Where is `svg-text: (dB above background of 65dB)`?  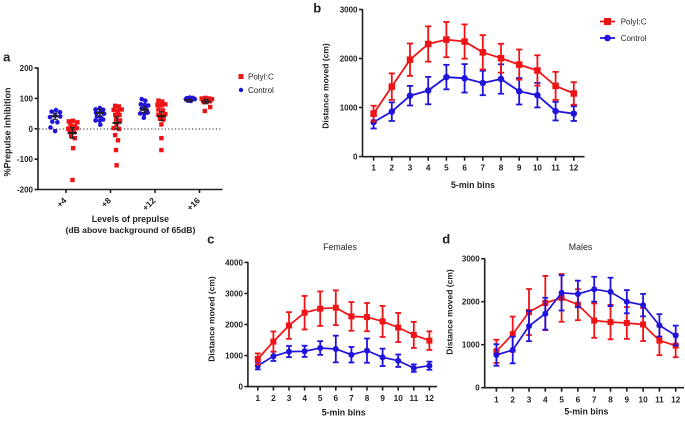 svg-text: (dB above background of 65dB) is located at coordinates (130, 230).